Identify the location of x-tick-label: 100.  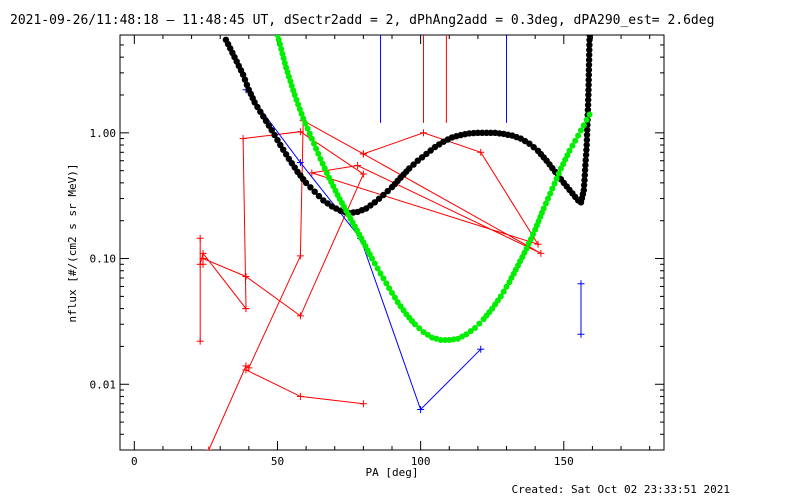
(421, 461).